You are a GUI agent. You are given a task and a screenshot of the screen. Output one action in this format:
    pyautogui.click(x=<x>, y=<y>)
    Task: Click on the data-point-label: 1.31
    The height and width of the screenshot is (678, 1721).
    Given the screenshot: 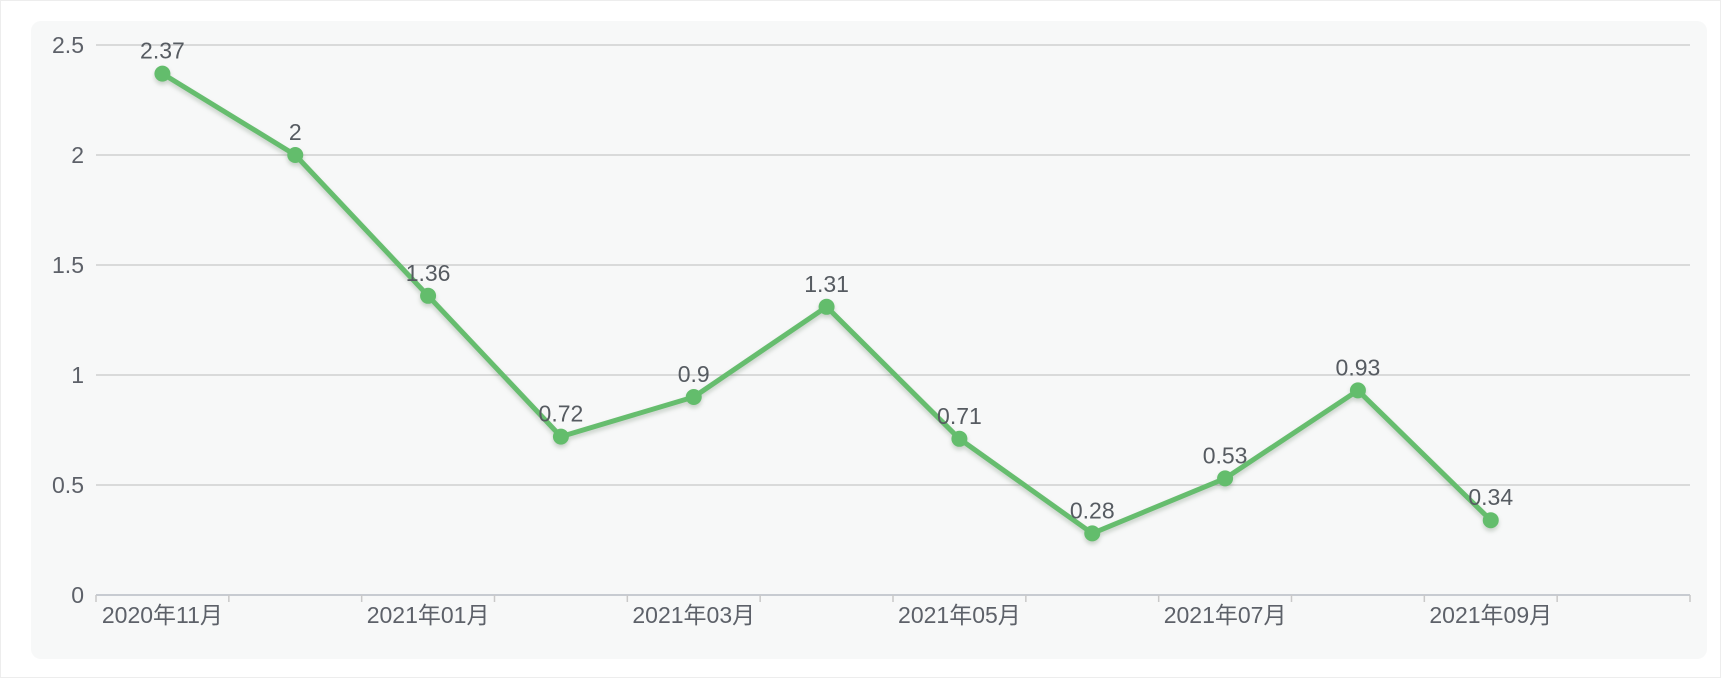 What is the action you would take?
    pyautogui.click(x=826, y=284)
    